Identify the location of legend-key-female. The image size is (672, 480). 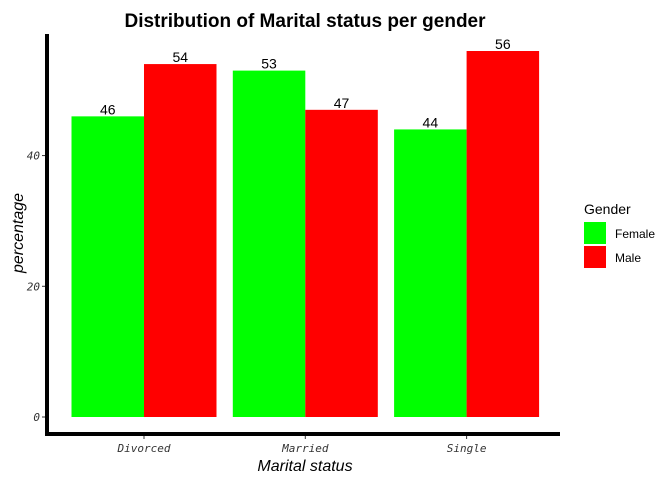
(595, 233).